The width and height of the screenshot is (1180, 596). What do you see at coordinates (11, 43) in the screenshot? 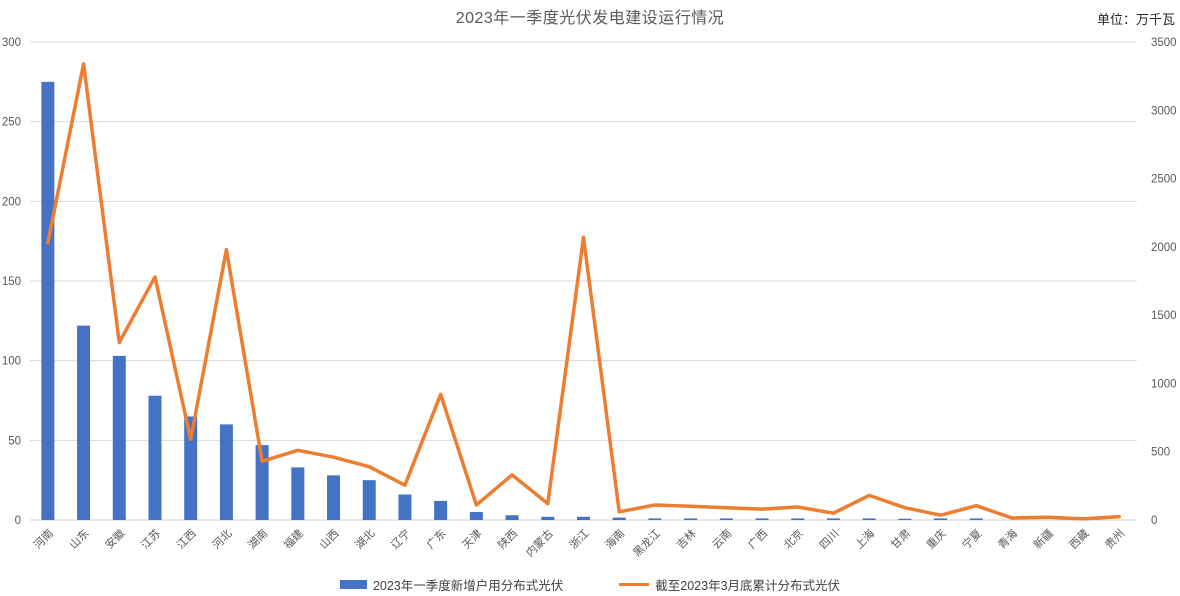
I see `left-axis-tick-label: 300` at bounding box center [11, 43].